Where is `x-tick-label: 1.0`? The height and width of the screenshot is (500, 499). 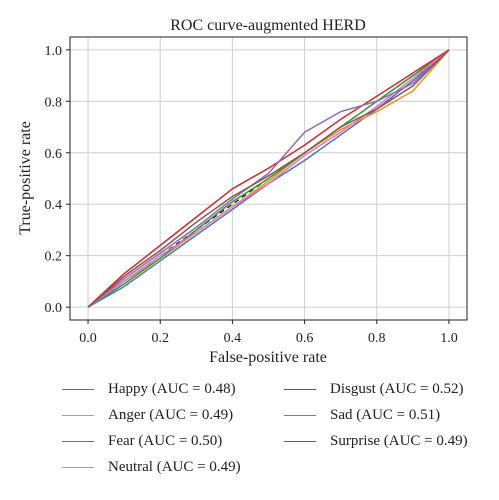
x-tick-label: 1.0 is located at coordinates (449, 338).